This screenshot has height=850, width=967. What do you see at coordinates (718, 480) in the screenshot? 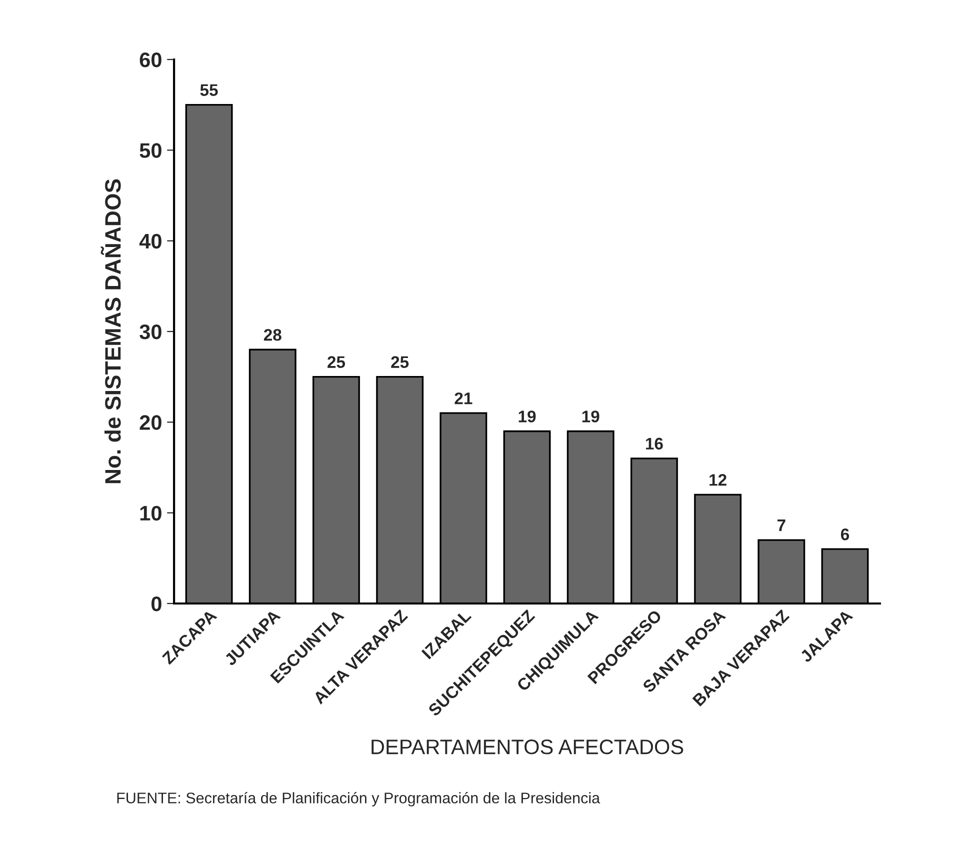
I see `data-label: 12` at bounding box center [718, 480].